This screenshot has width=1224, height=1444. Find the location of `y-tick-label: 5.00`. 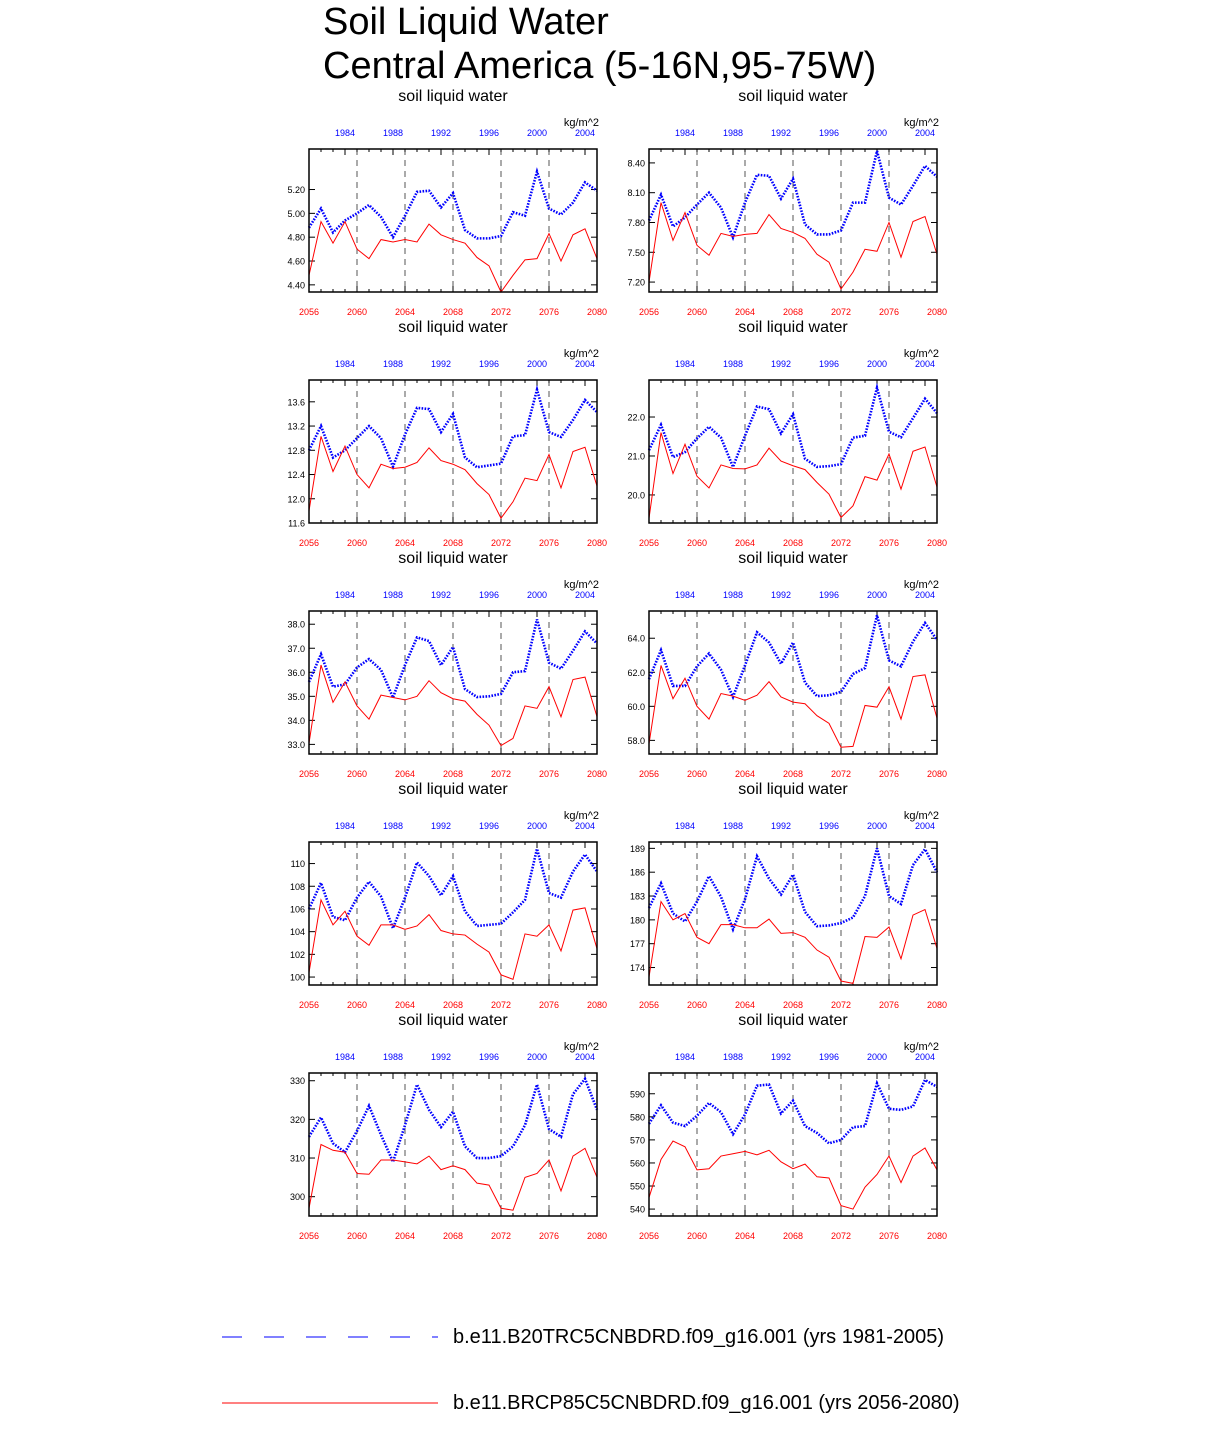

y-tick-label: 5.00 is located at coordinates (296, 214).